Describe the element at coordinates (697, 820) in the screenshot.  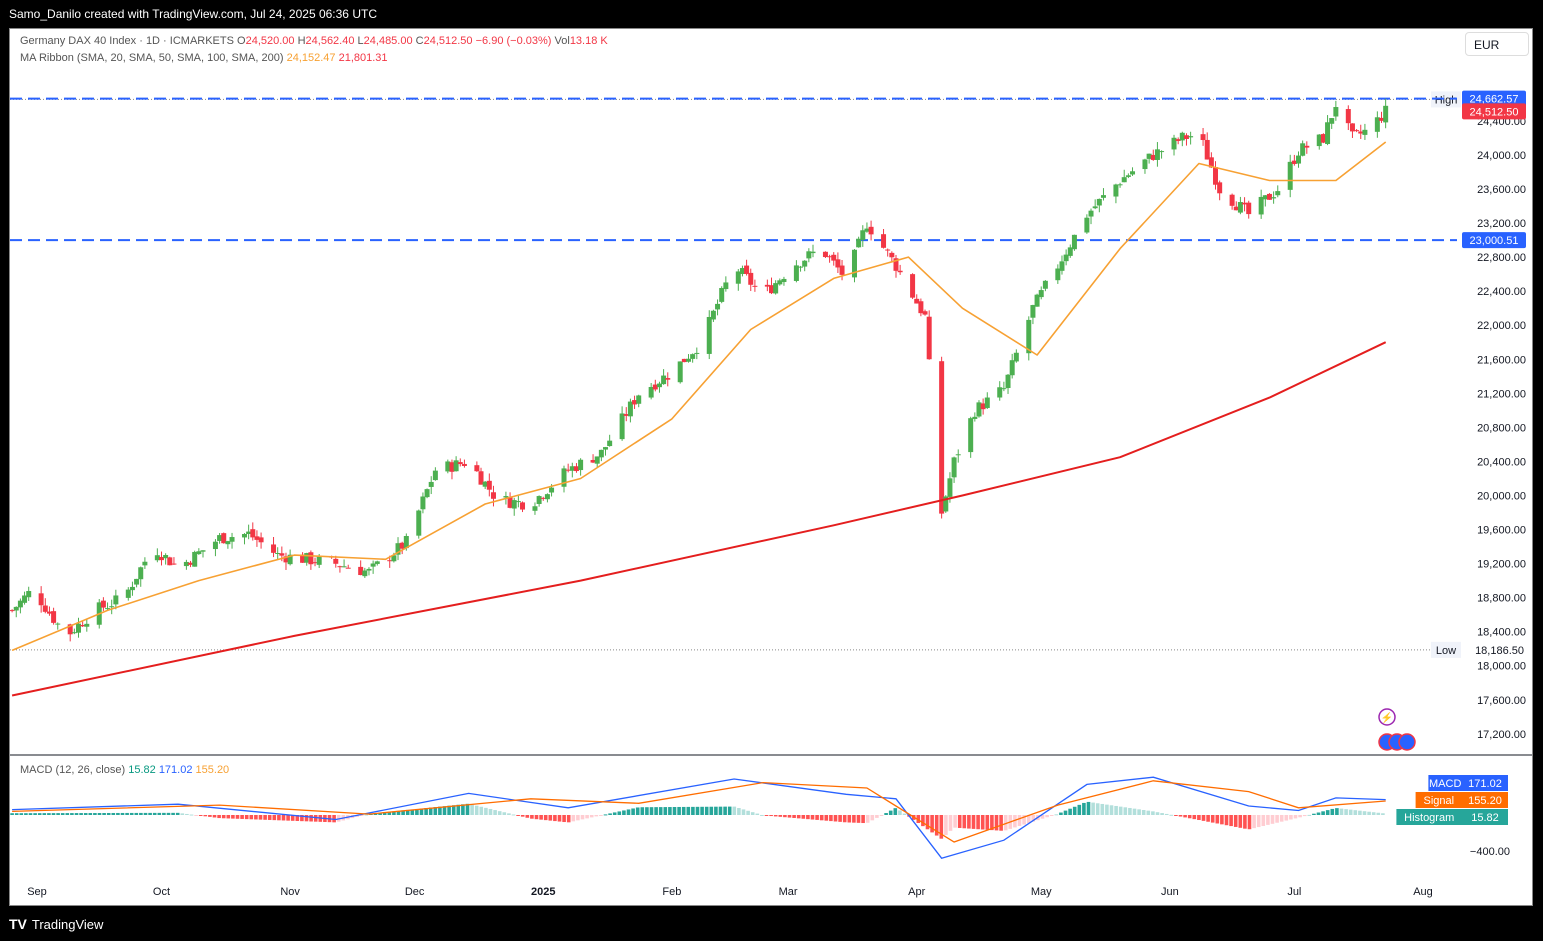
I see `macd-histogram-group` at that location.